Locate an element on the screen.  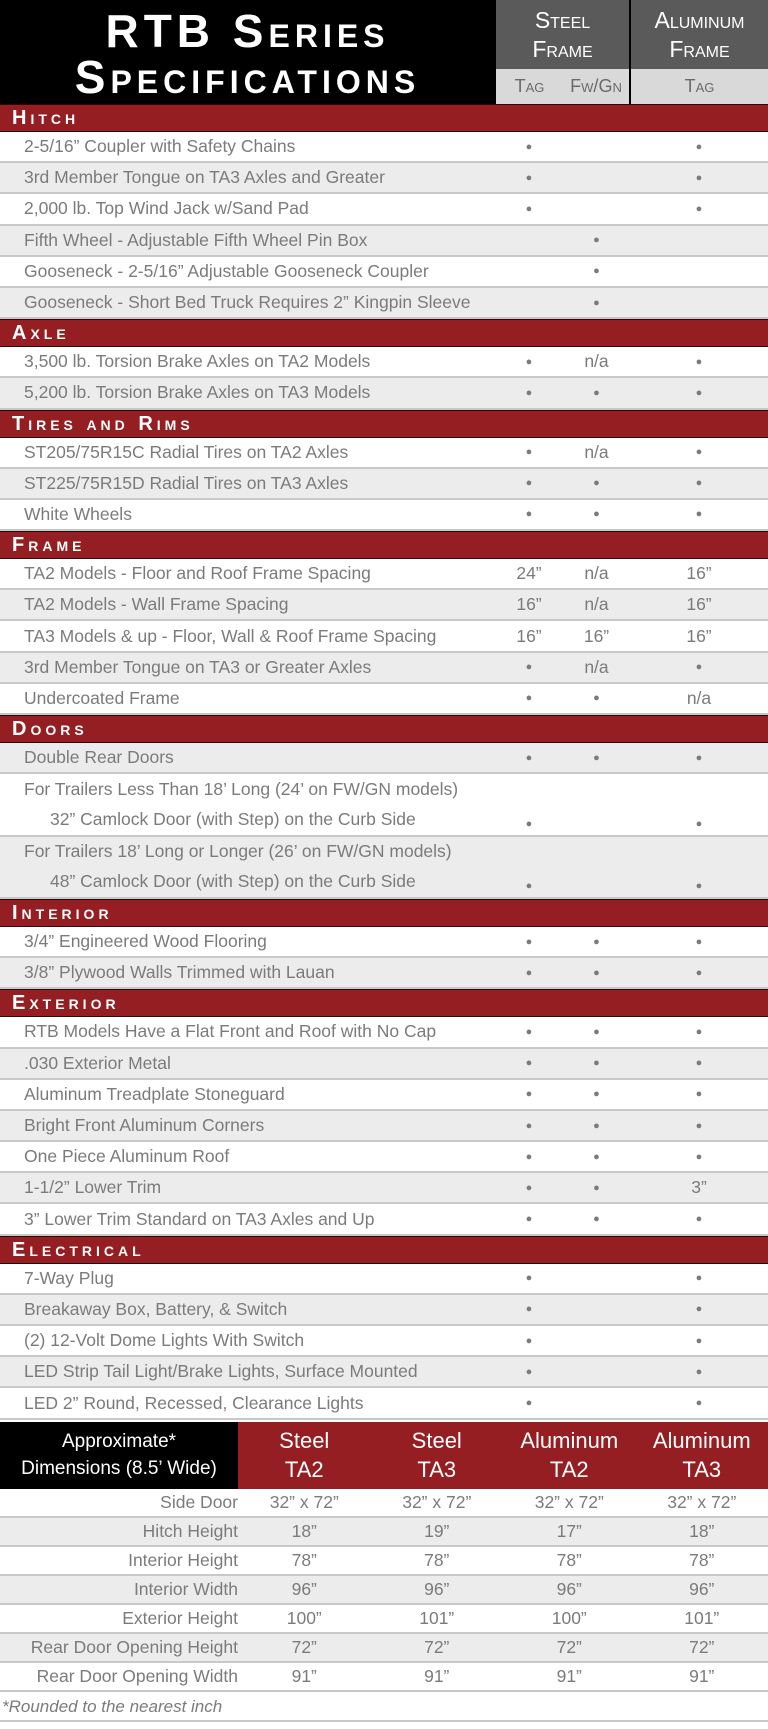
row-label-cell: Bright Front Aluminum Corners is located at coordinates (247, 1125).